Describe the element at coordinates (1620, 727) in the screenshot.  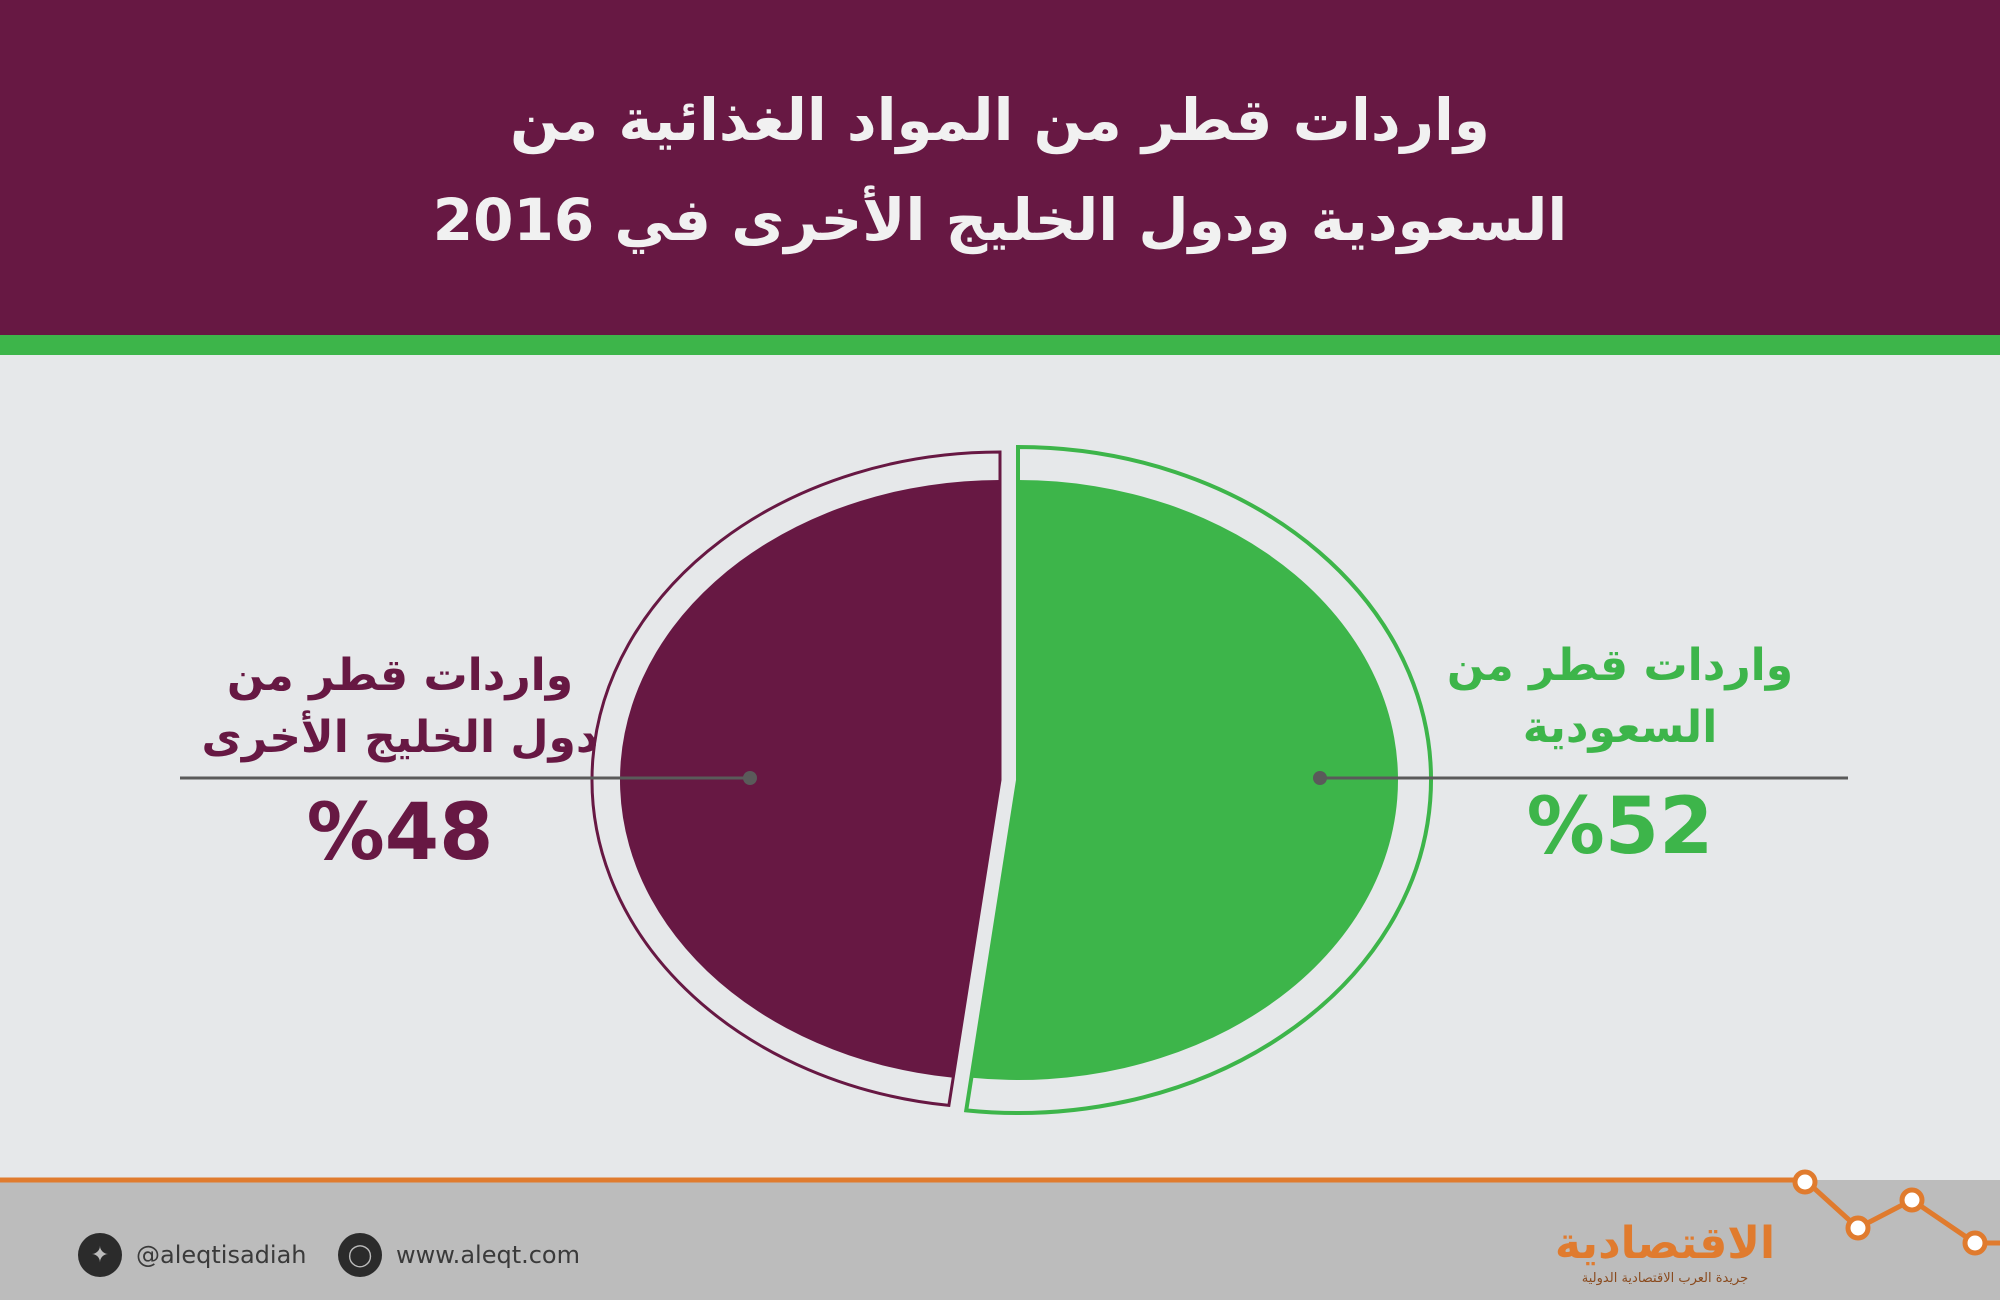
I see `saudi-label-line-2: السعودية` at that location.